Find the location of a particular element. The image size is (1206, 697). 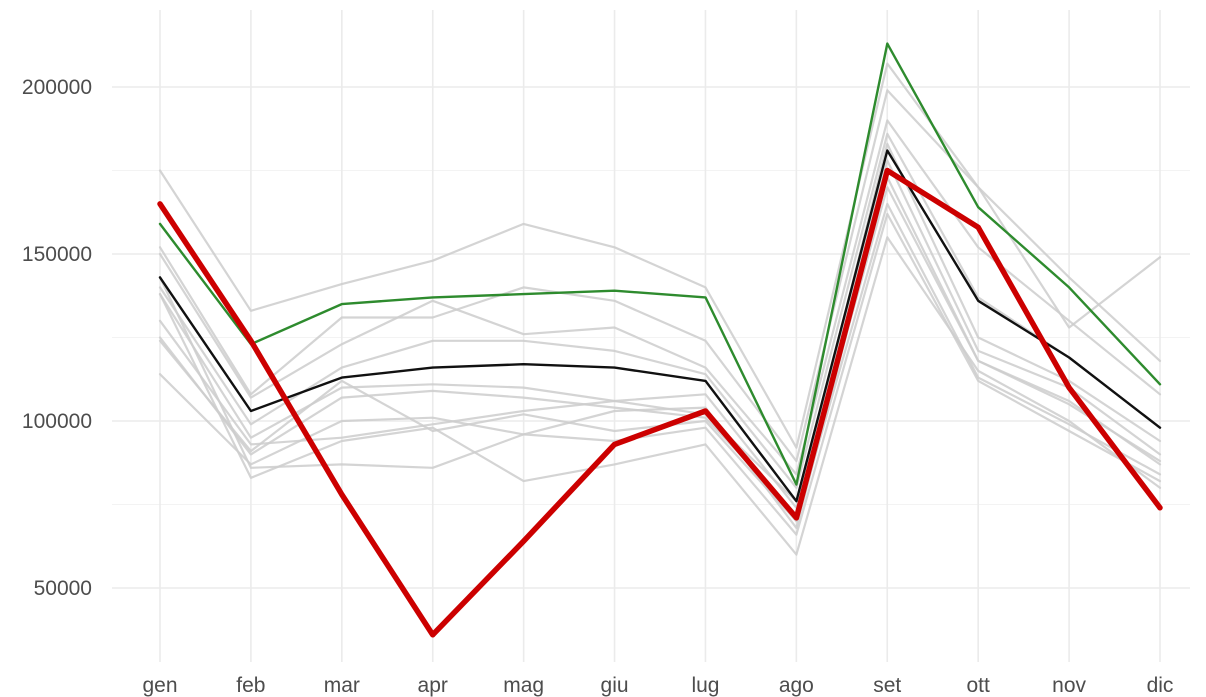

x-tick-label: nov is located at coordinates (1069, 685).